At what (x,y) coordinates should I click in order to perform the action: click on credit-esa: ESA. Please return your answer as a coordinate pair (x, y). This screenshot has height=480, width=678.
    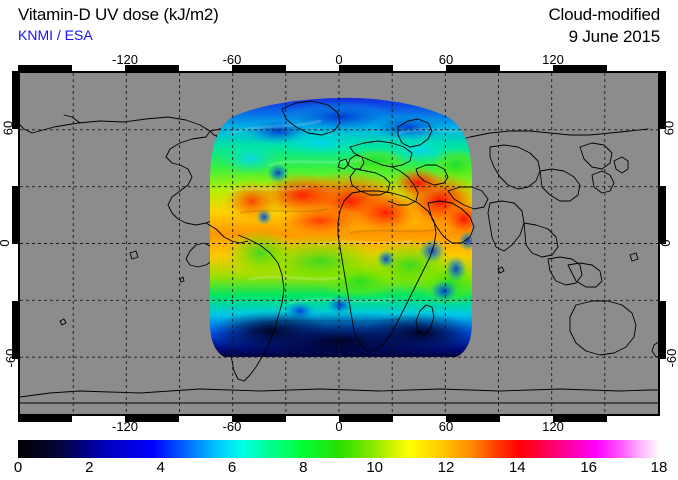
    Looking at the image, I should click on (78, 35).